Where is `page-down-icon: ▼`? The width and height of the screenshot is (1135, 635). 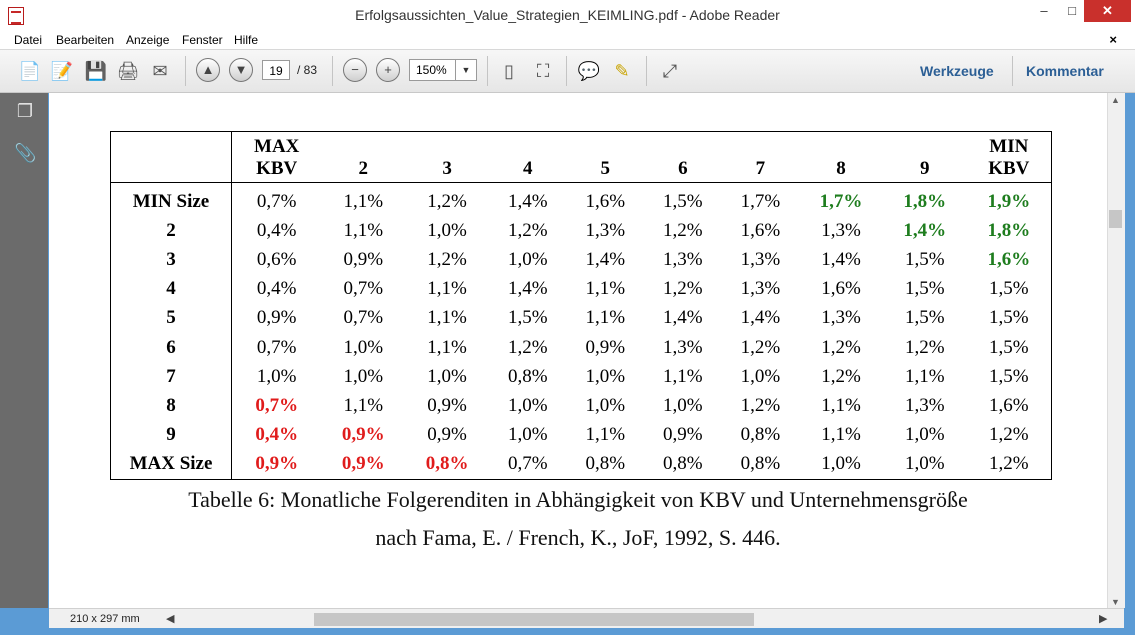
page-down-icon: ▼ is located at coordinates (241, 70).